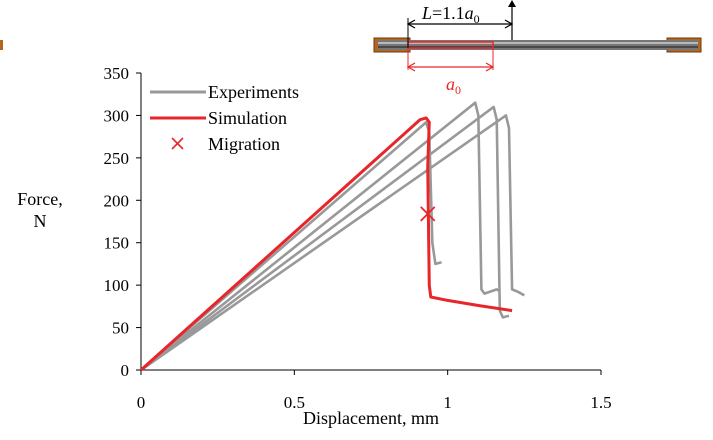 This screenshot has height=440, width=713. I want to click on y-tick-label: 350, so click(117, 73).